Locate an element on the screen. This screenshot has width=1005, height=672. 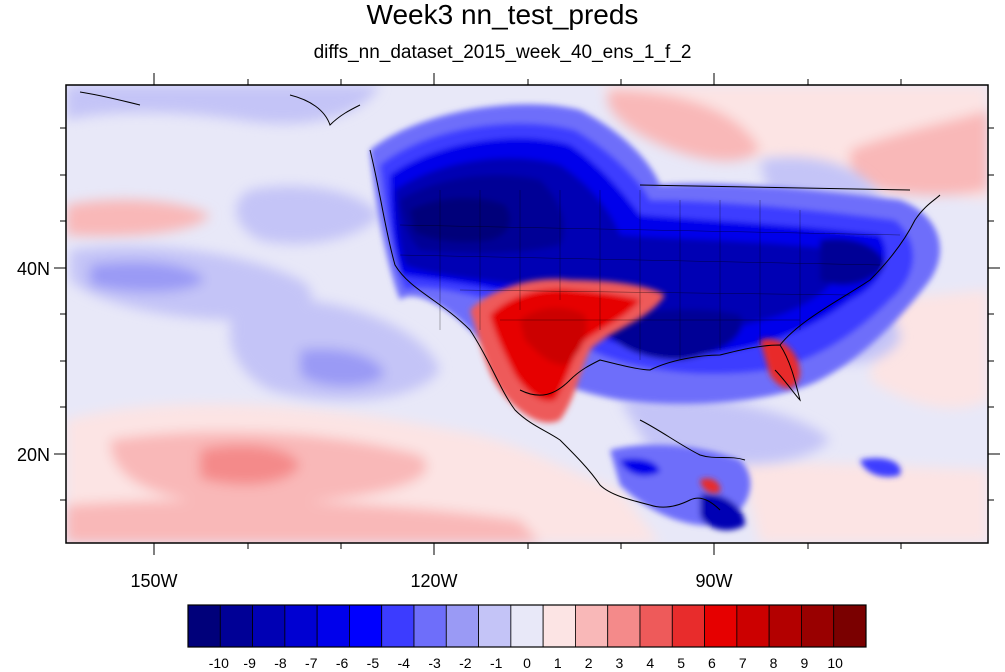
colorbar-tick-label: 9 is located at coordinates (804, 663).